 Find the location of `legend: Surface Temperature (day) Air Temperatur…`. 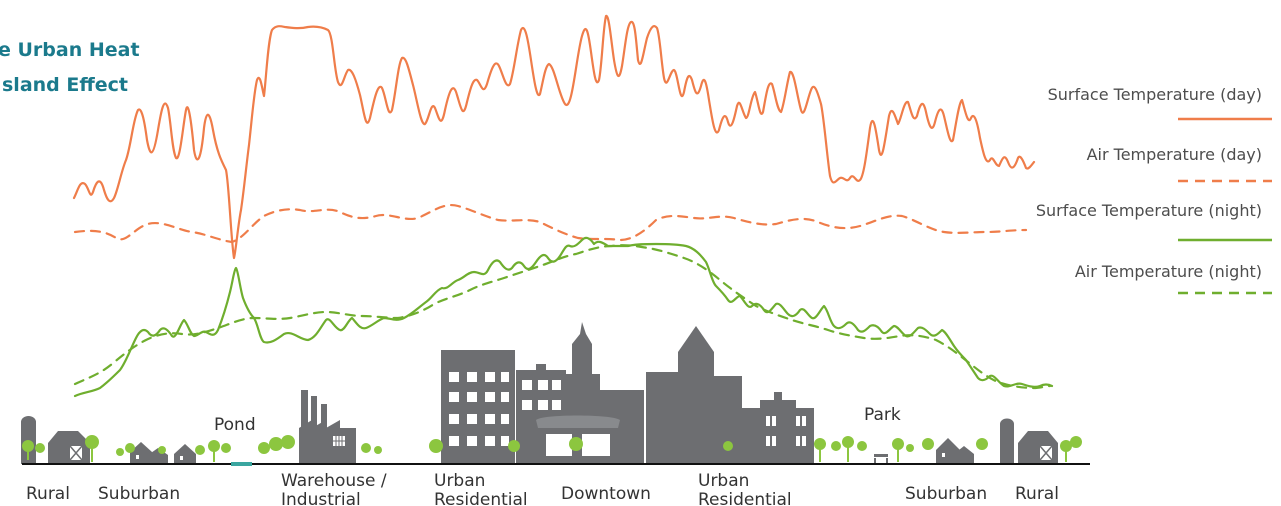

legend: Surface Temperature (day) Air Temperatur… is located at coordinates (1154, 190).